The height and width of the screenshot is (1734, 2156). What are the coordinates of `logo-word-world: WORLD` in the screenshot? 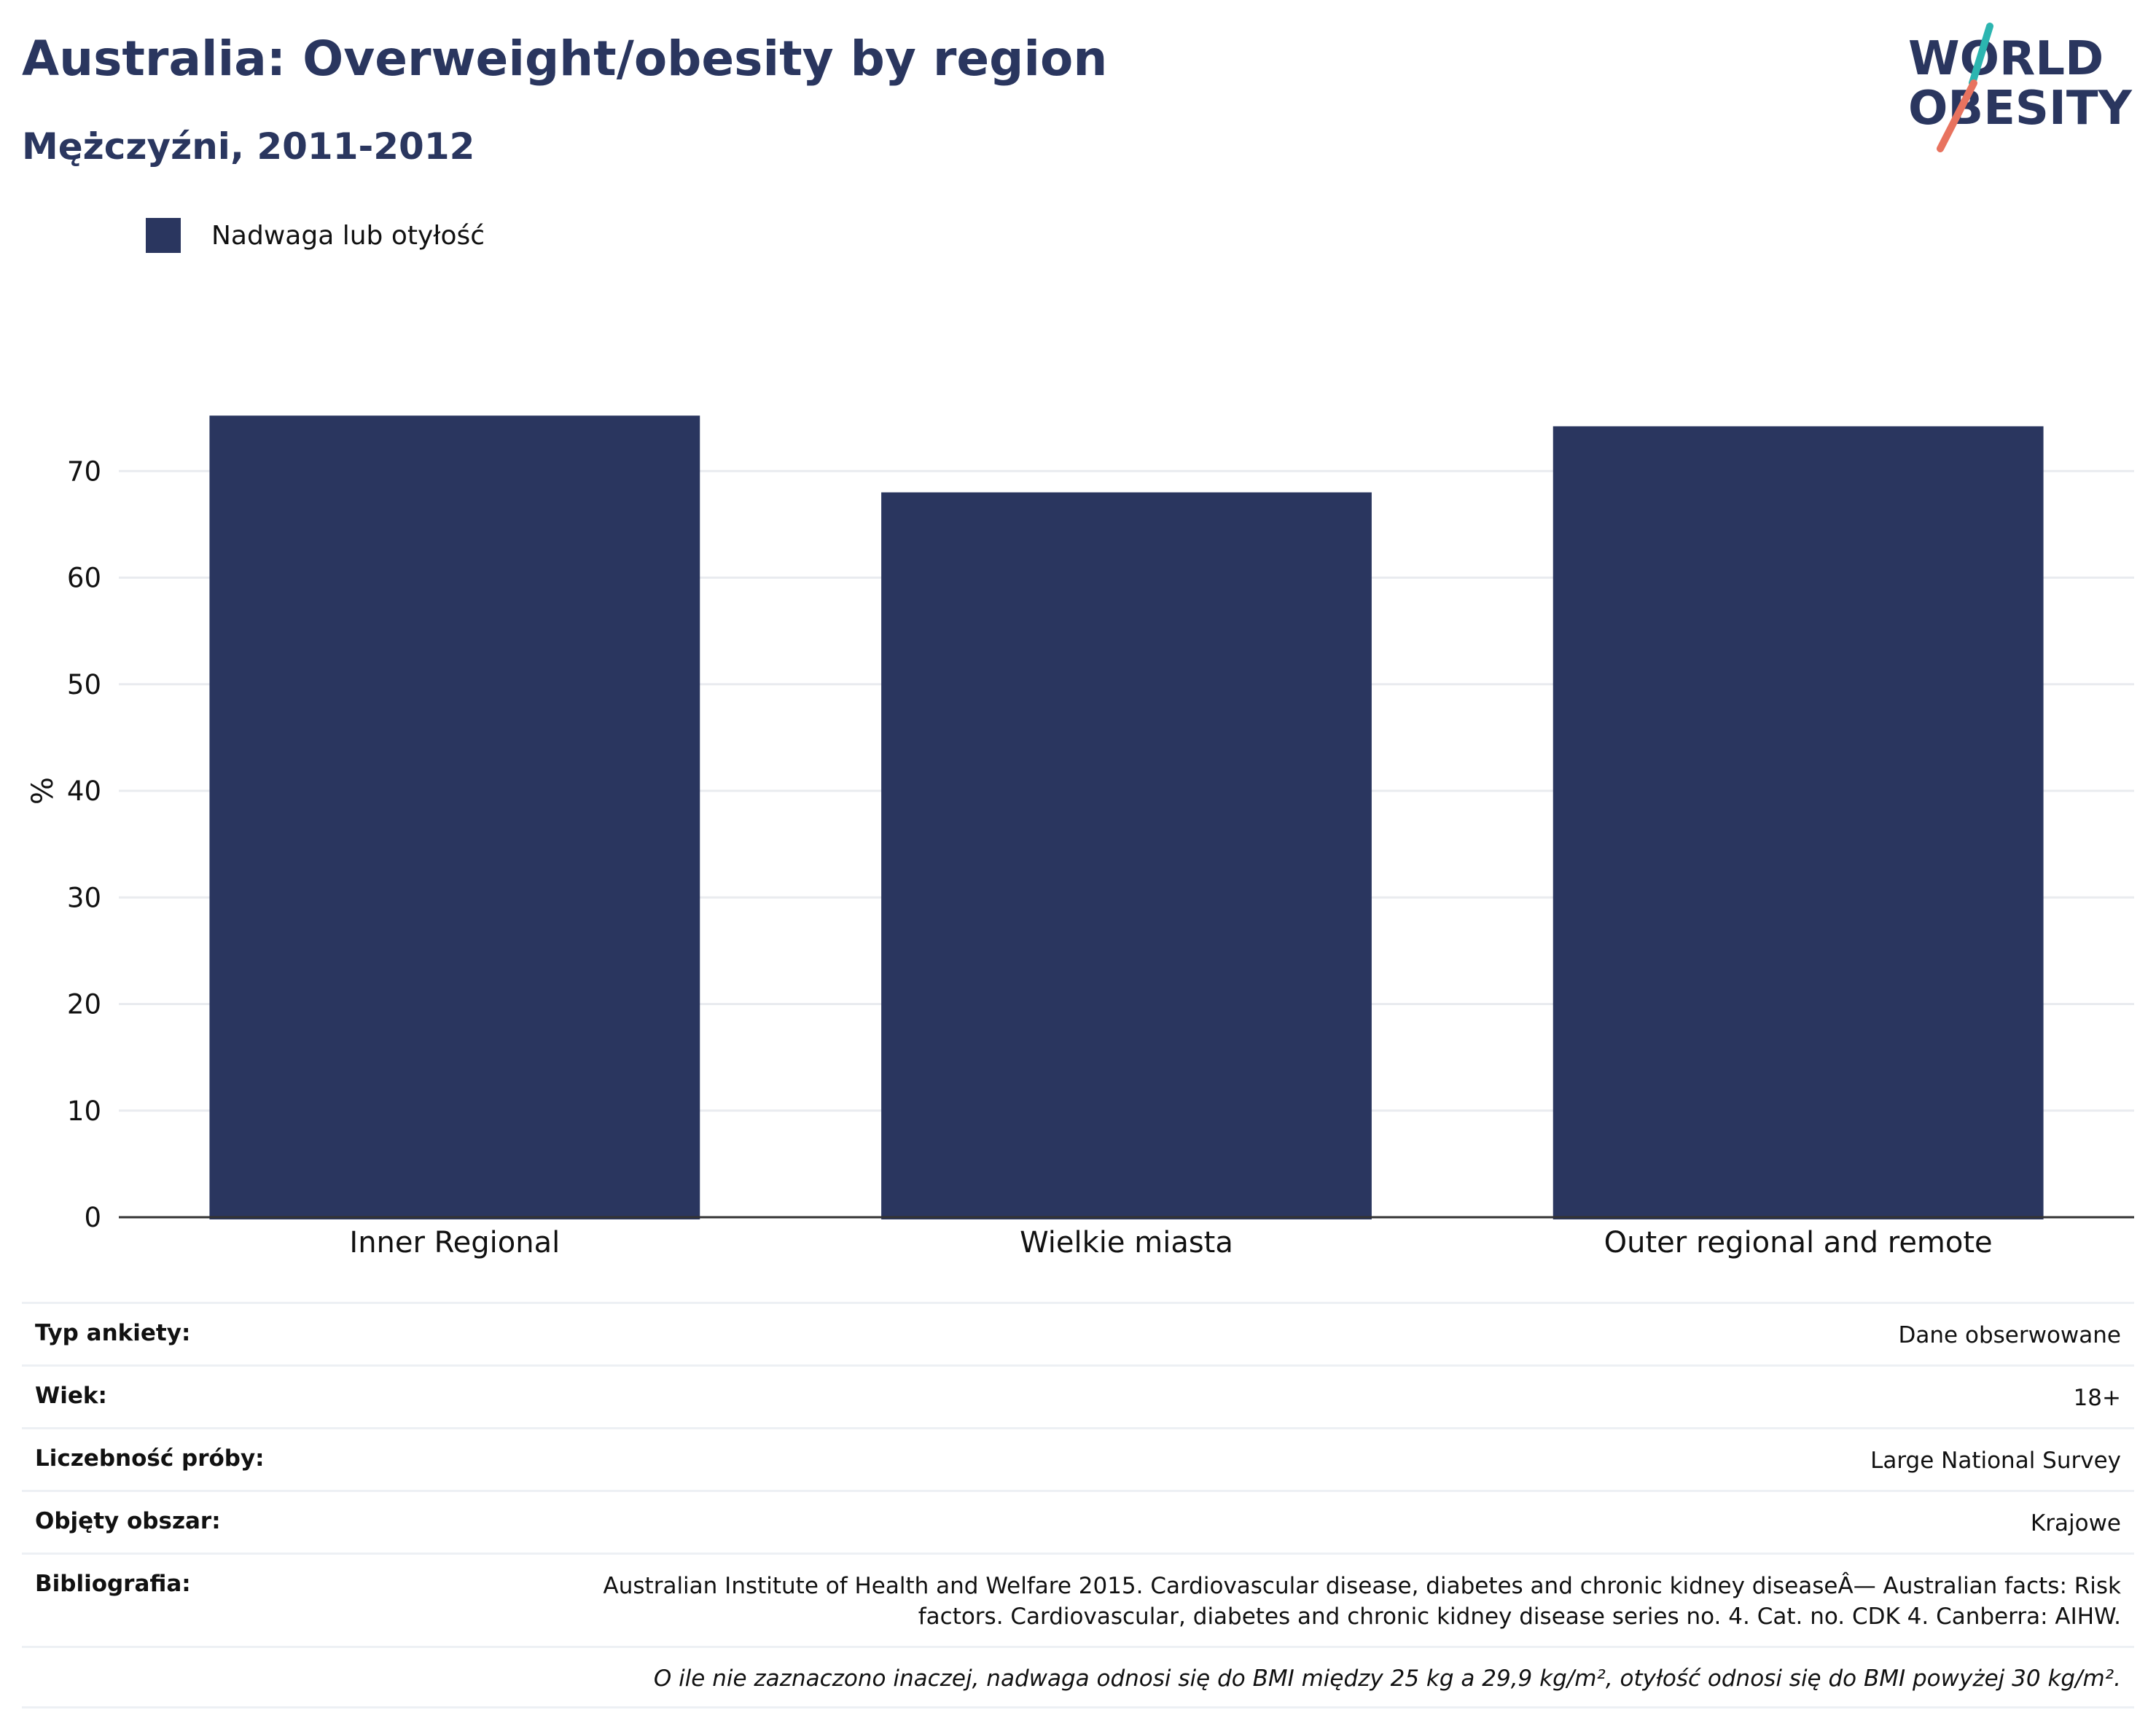 It's located at (2006, 59).